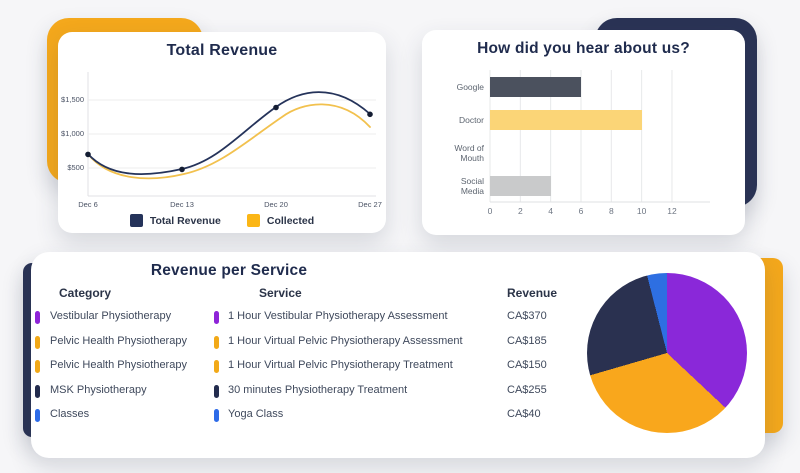 This screenshot has height=473, width=800. I want to click on column-header-revenue: Revenue, so click(532, 293).